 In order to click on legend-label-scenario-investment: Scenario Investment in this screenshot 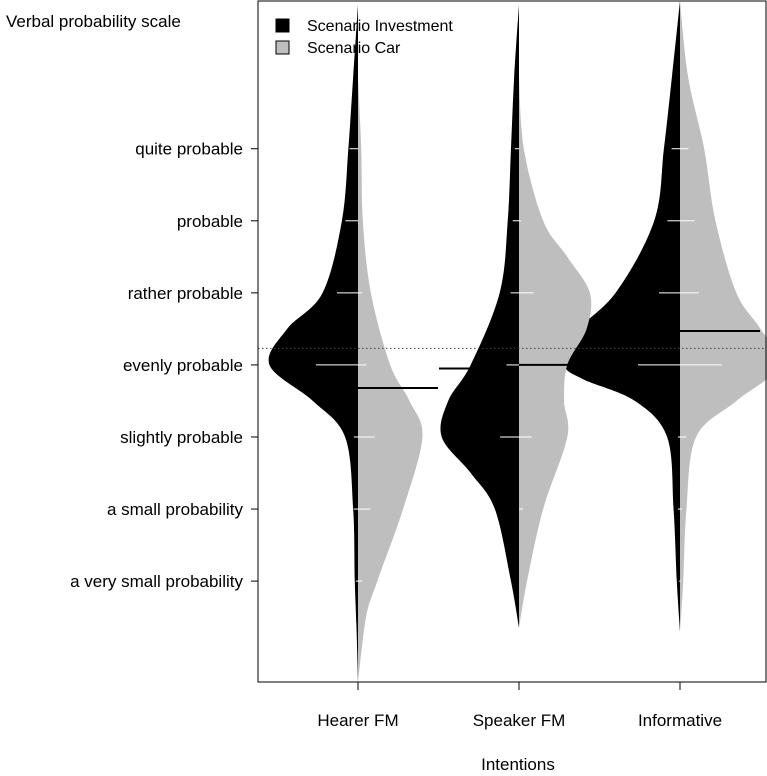, I will do `click(380, 26)`.